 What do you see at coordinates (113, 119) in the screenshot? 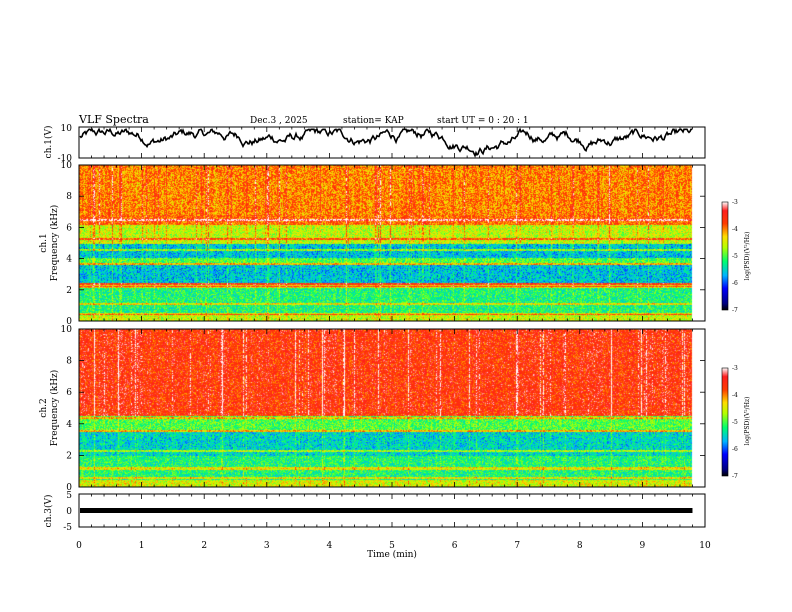
I see `figure-title: VLF Spectra` at bounding box center [113, 119].